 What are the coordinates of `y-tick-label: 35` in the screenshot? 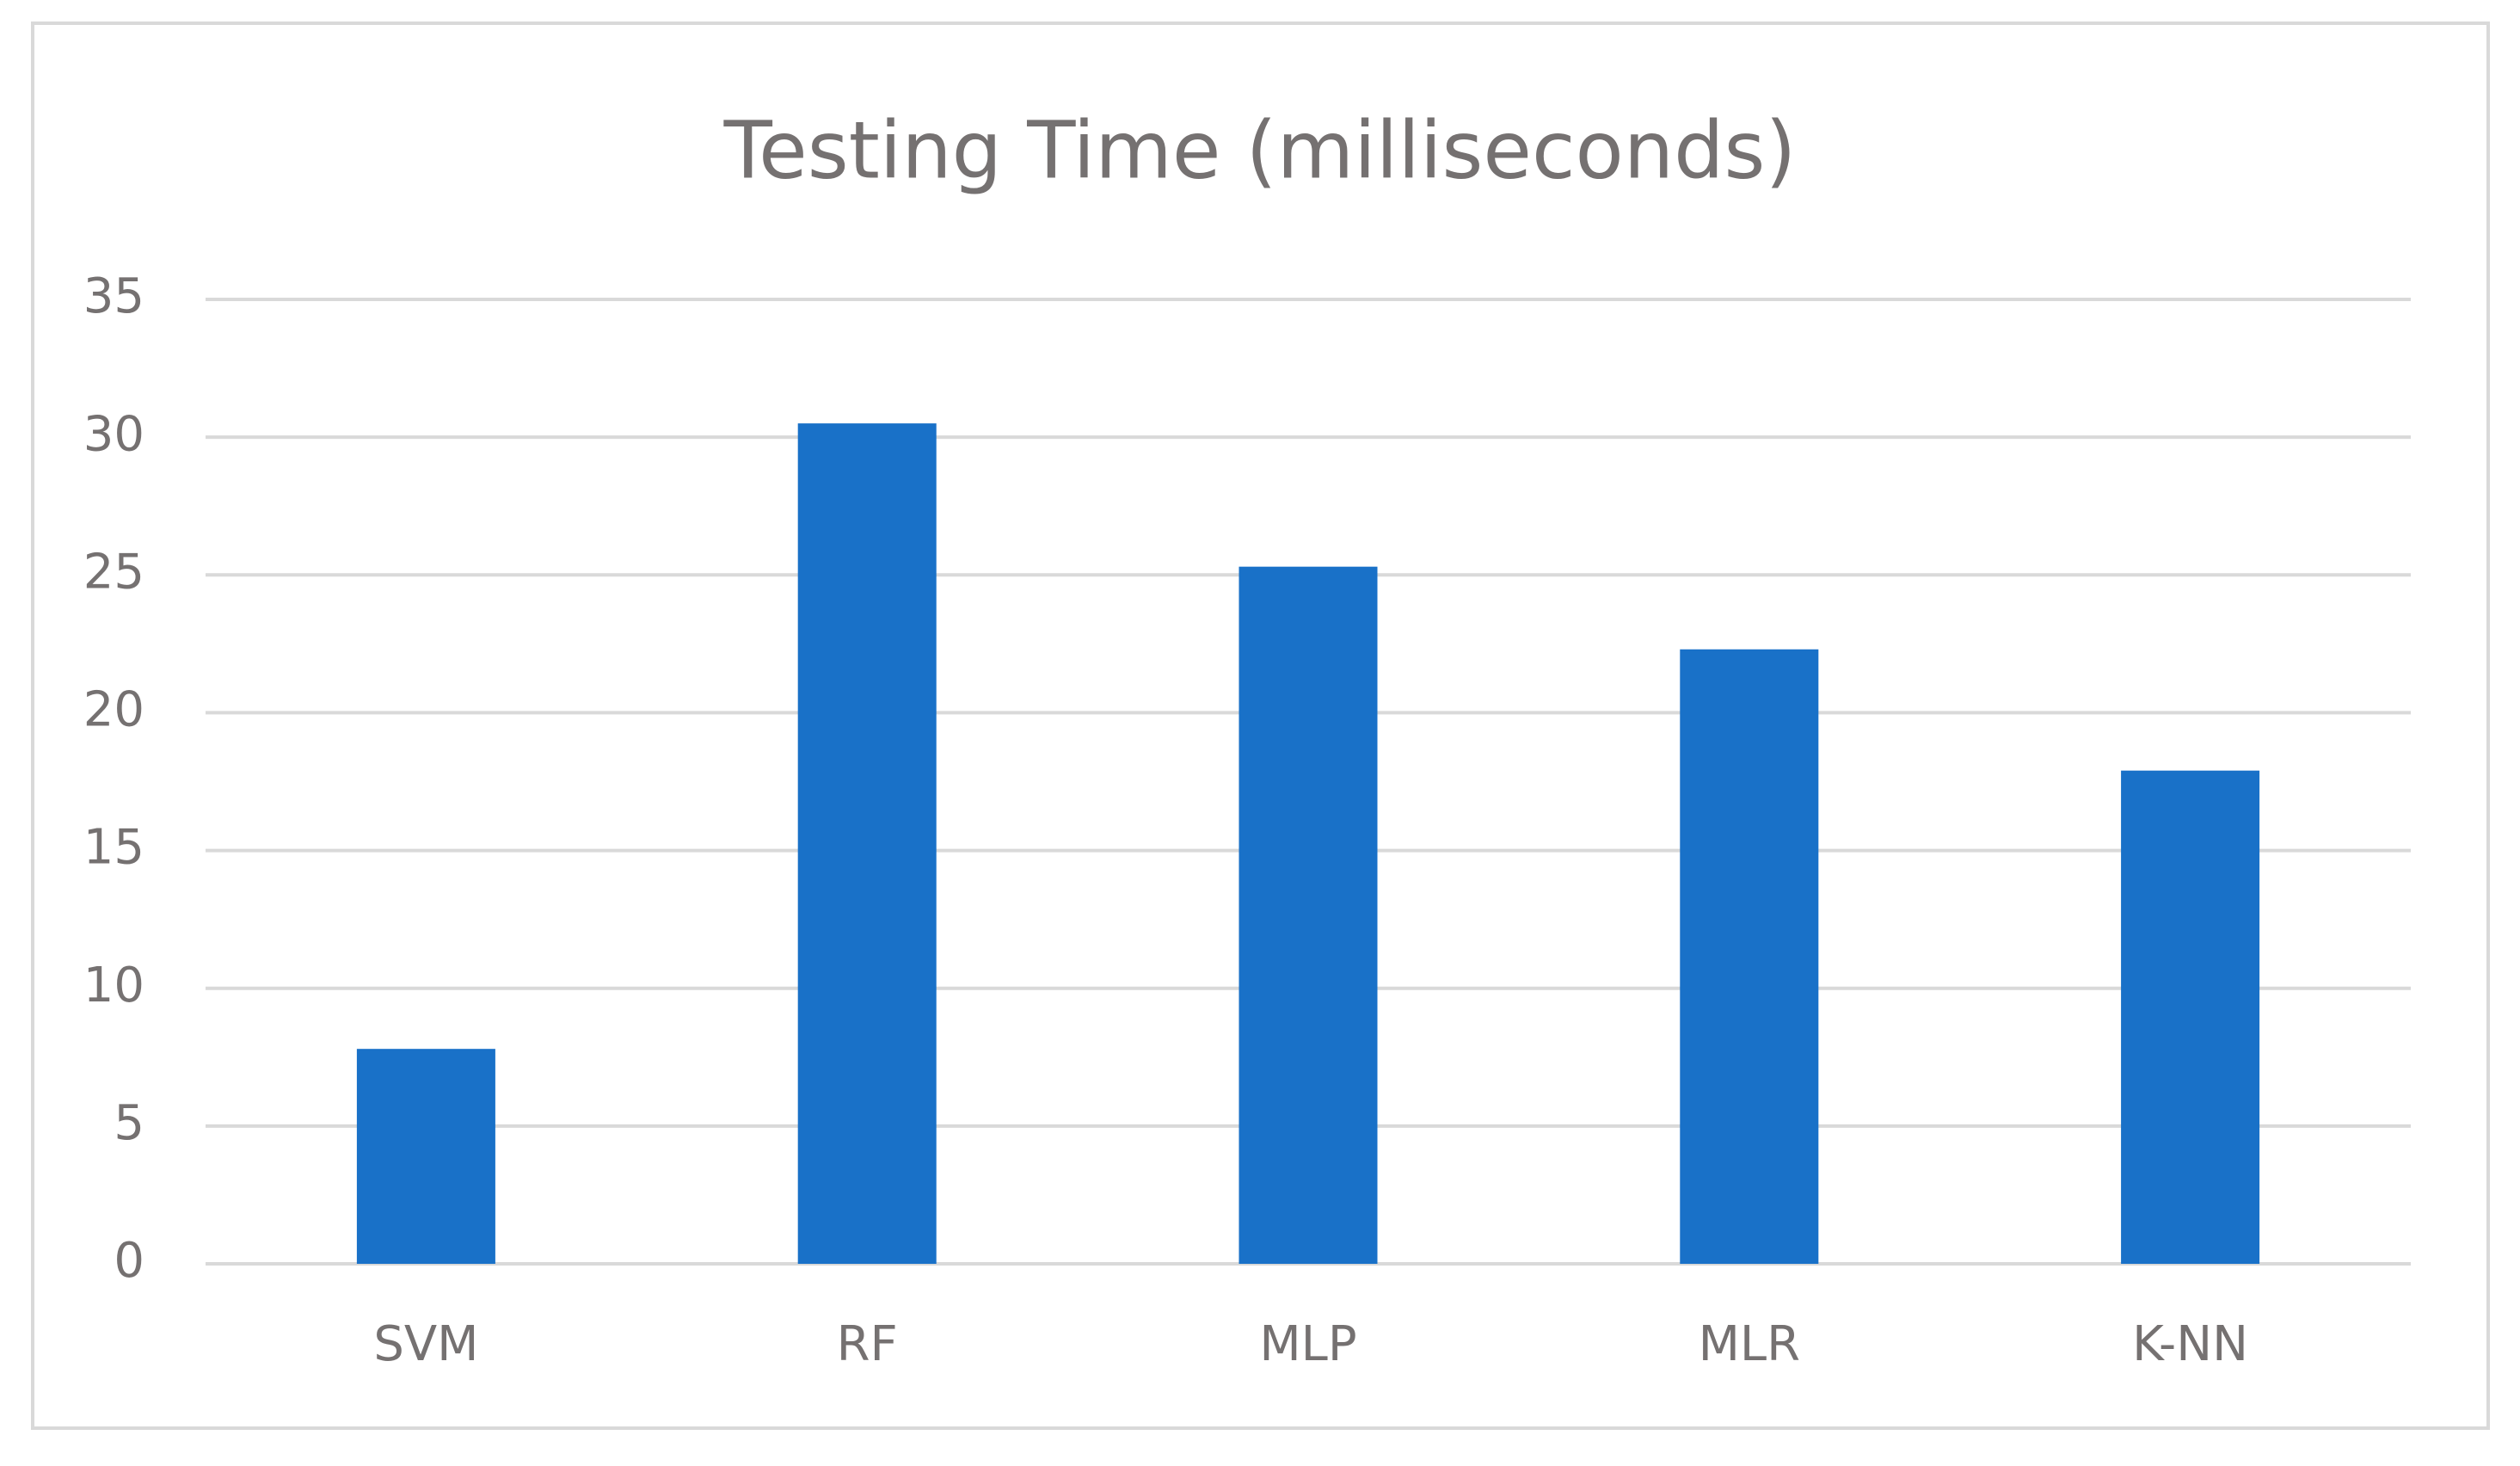 It's located at (114, 296).